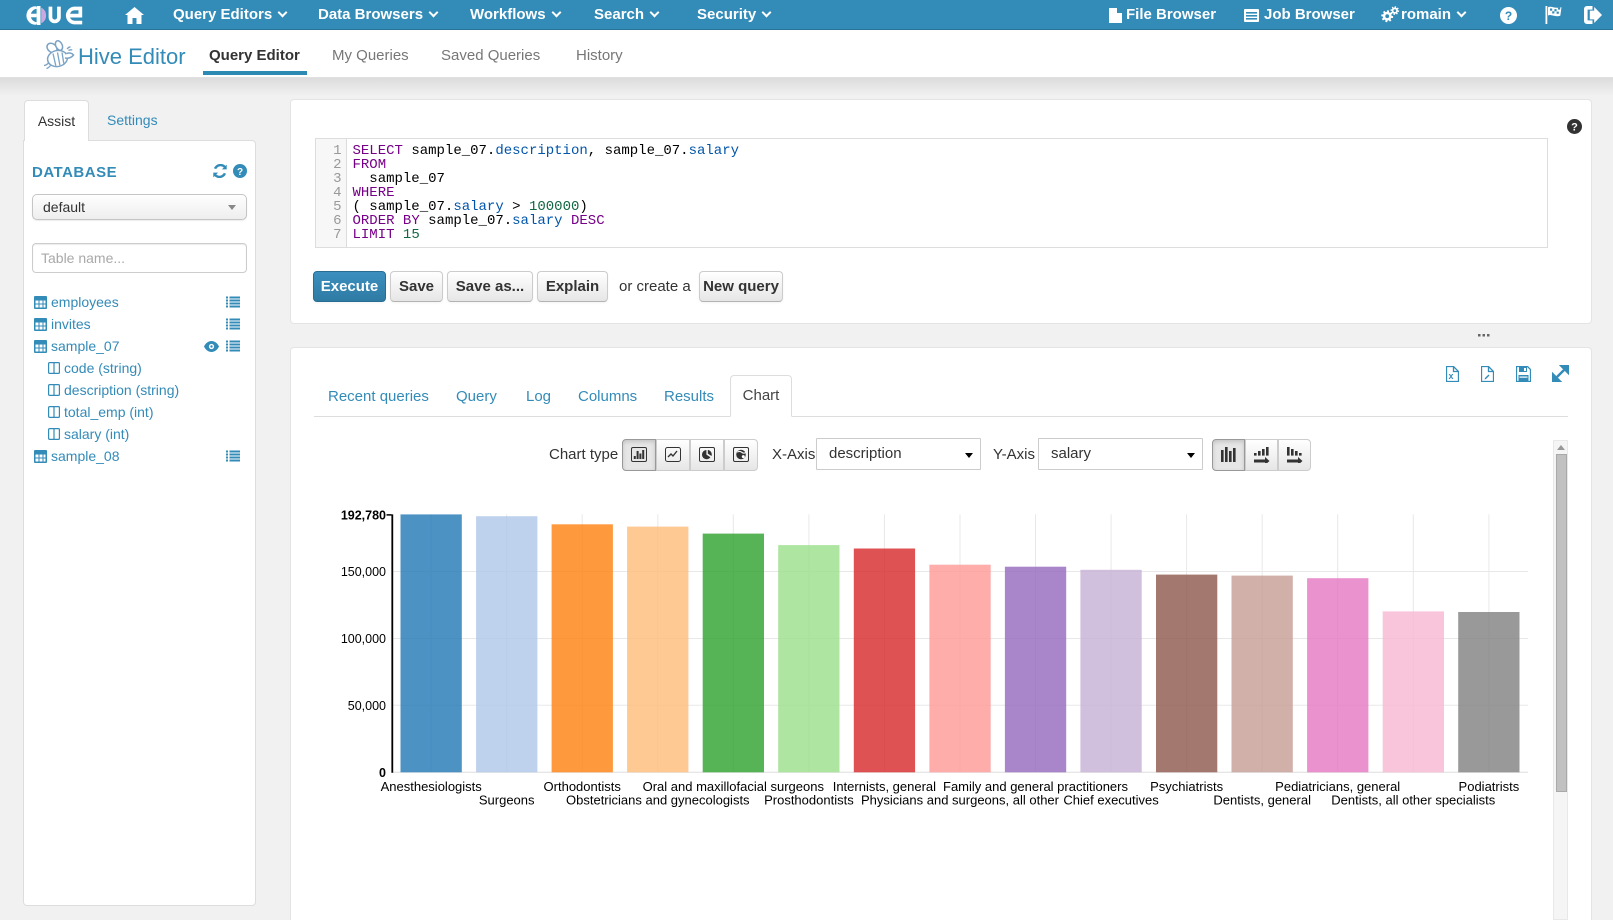 Image resolution: width=1613 pixels, height=920 pixels. What do you see at coordinates (1489, 786) in the screenshot?
I see `svg-text: Podiatrists` at bounding box center [1489, 786].